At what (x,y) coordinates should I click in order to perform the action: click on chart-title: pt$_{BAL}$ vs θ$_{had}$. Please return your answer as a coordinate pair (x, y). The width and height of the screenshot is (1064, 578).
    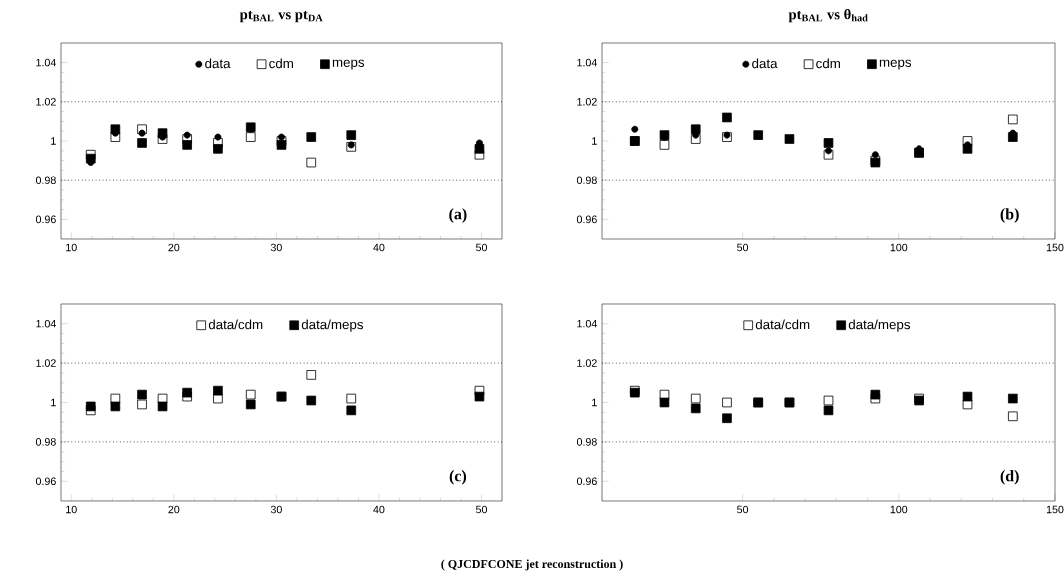
    Looking at the image, I should click on (828, 15).